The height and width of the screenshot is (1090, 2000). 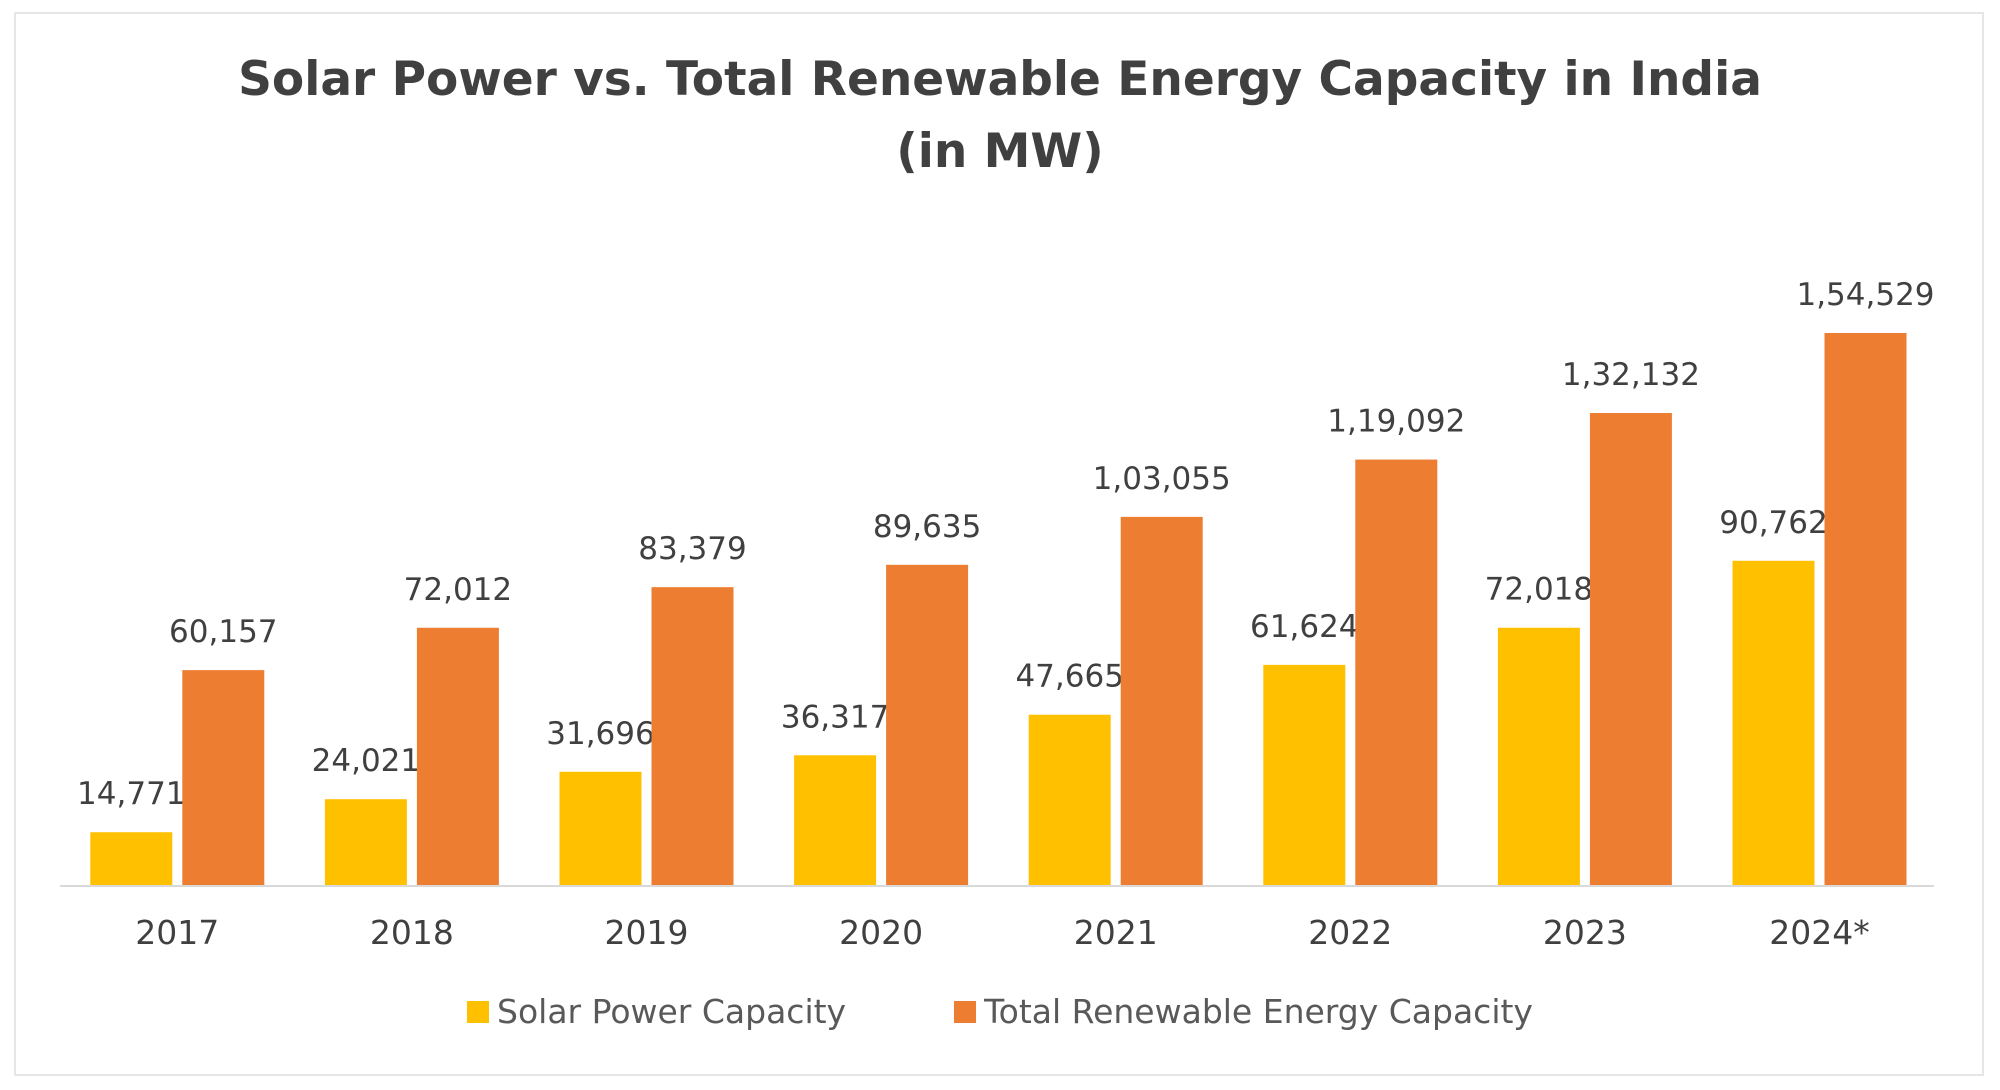 I want to click on bar-total-2017, so click(x=223, y=777).